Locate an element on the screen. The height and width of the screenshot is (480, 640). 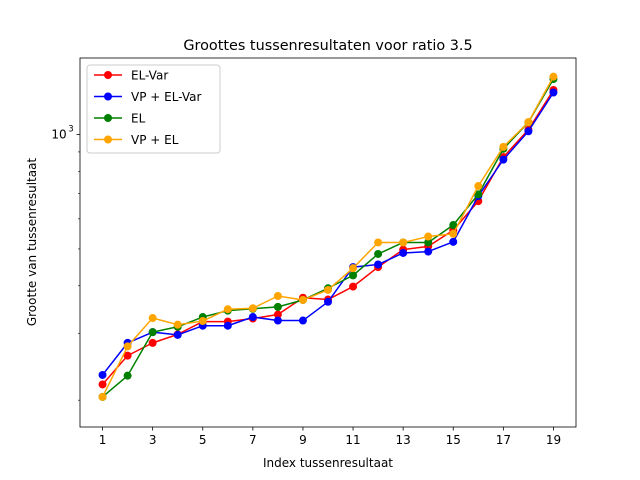
y-axis: 10 3 is located at coordinates (65, 263).